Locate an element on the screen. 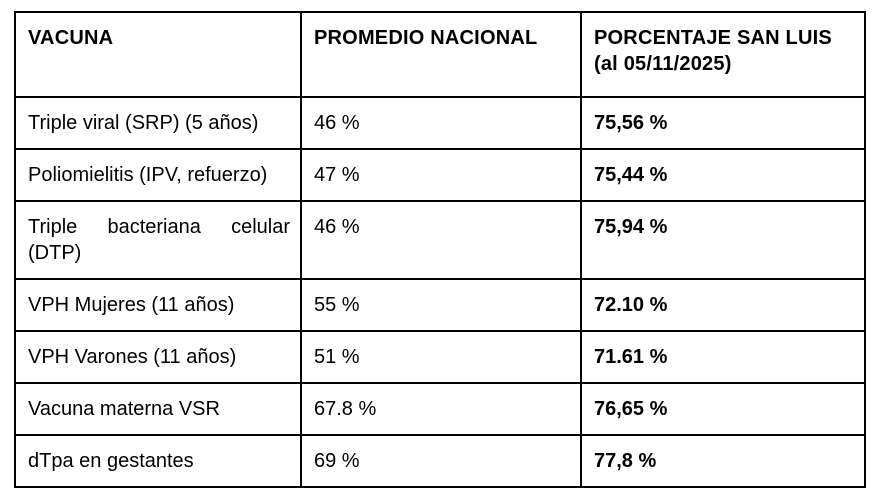  cell-promedio-nacional: 67.8 % is located at coordinates (441, 409).